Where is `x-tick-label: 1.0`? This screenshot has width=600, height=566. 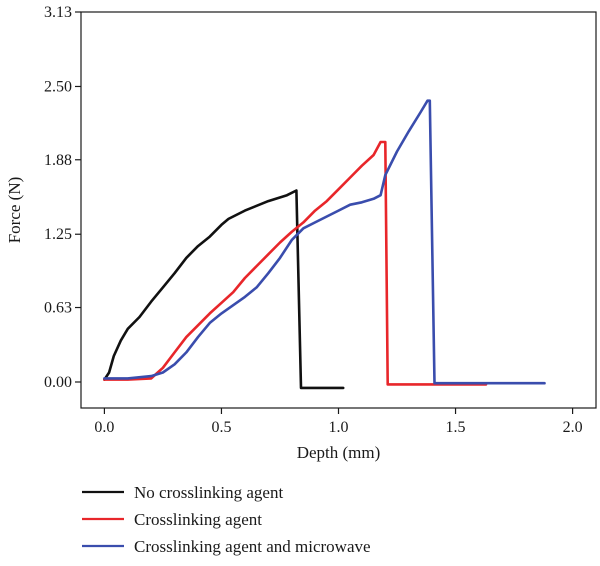 x-tick-label: 1.0 is located at coordinates (339, 427).